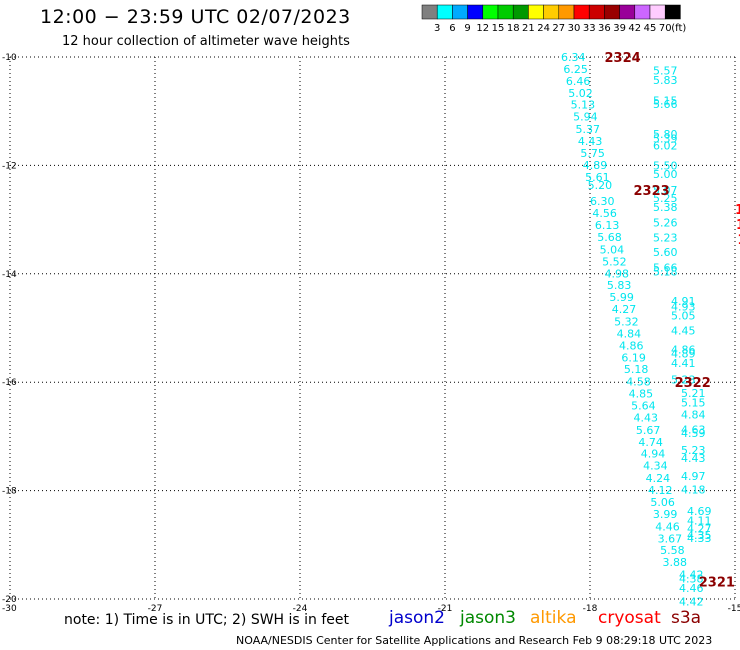 The image size is (740, 650). What do you see at coordinates (665, 252) in the screenshot?
I see `wave-height-value: 5.60` at bounding box center [665, 252].